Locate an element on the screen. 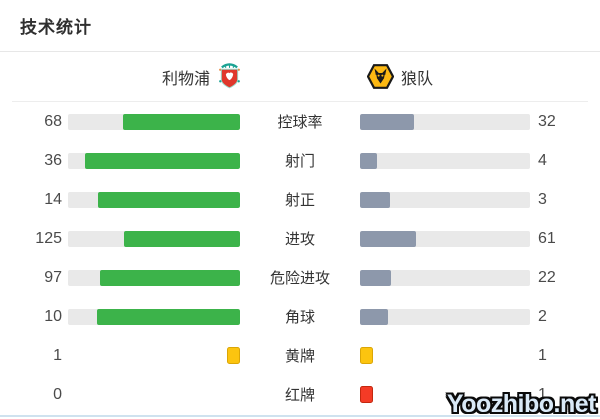 The width and height of the screenshot is (600, 419). away-value: 22 is located at coordinates (547, 277).